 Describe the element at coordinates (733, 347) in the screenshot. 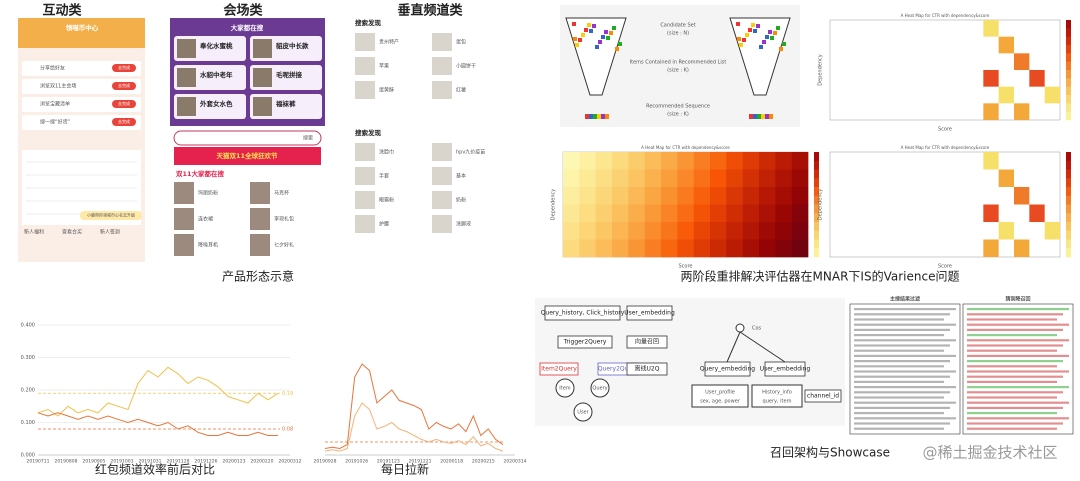

I see `edge` at that location.